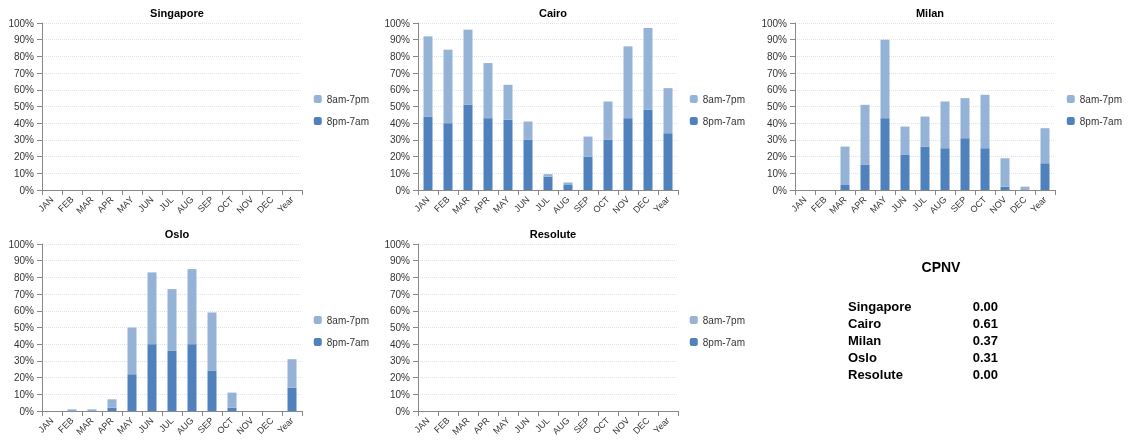 Image resolution: width=1129 pixels, height=441 pixels. What do you see at coordinates (553, 12) in the screenshot?
I see `chart-title: Cairo` at bounding box center [553, 12].